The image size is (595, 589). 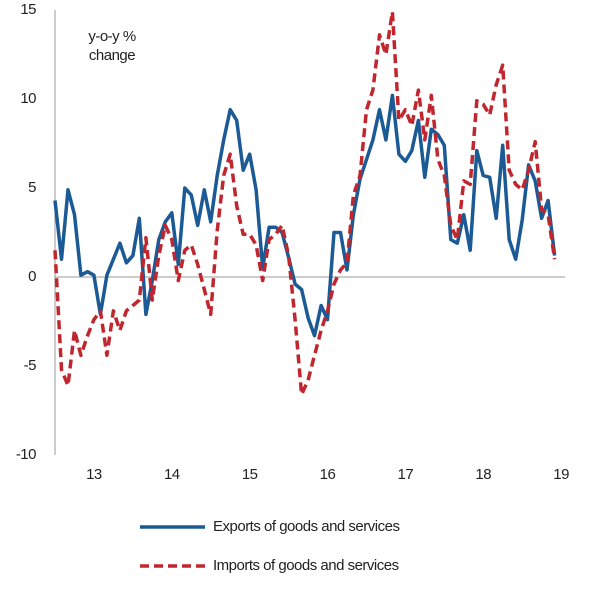 What do you see at coordinates (30, 365) in the screenshot?
I see `y-tick-label: -5` at bounding box center [30, 365].